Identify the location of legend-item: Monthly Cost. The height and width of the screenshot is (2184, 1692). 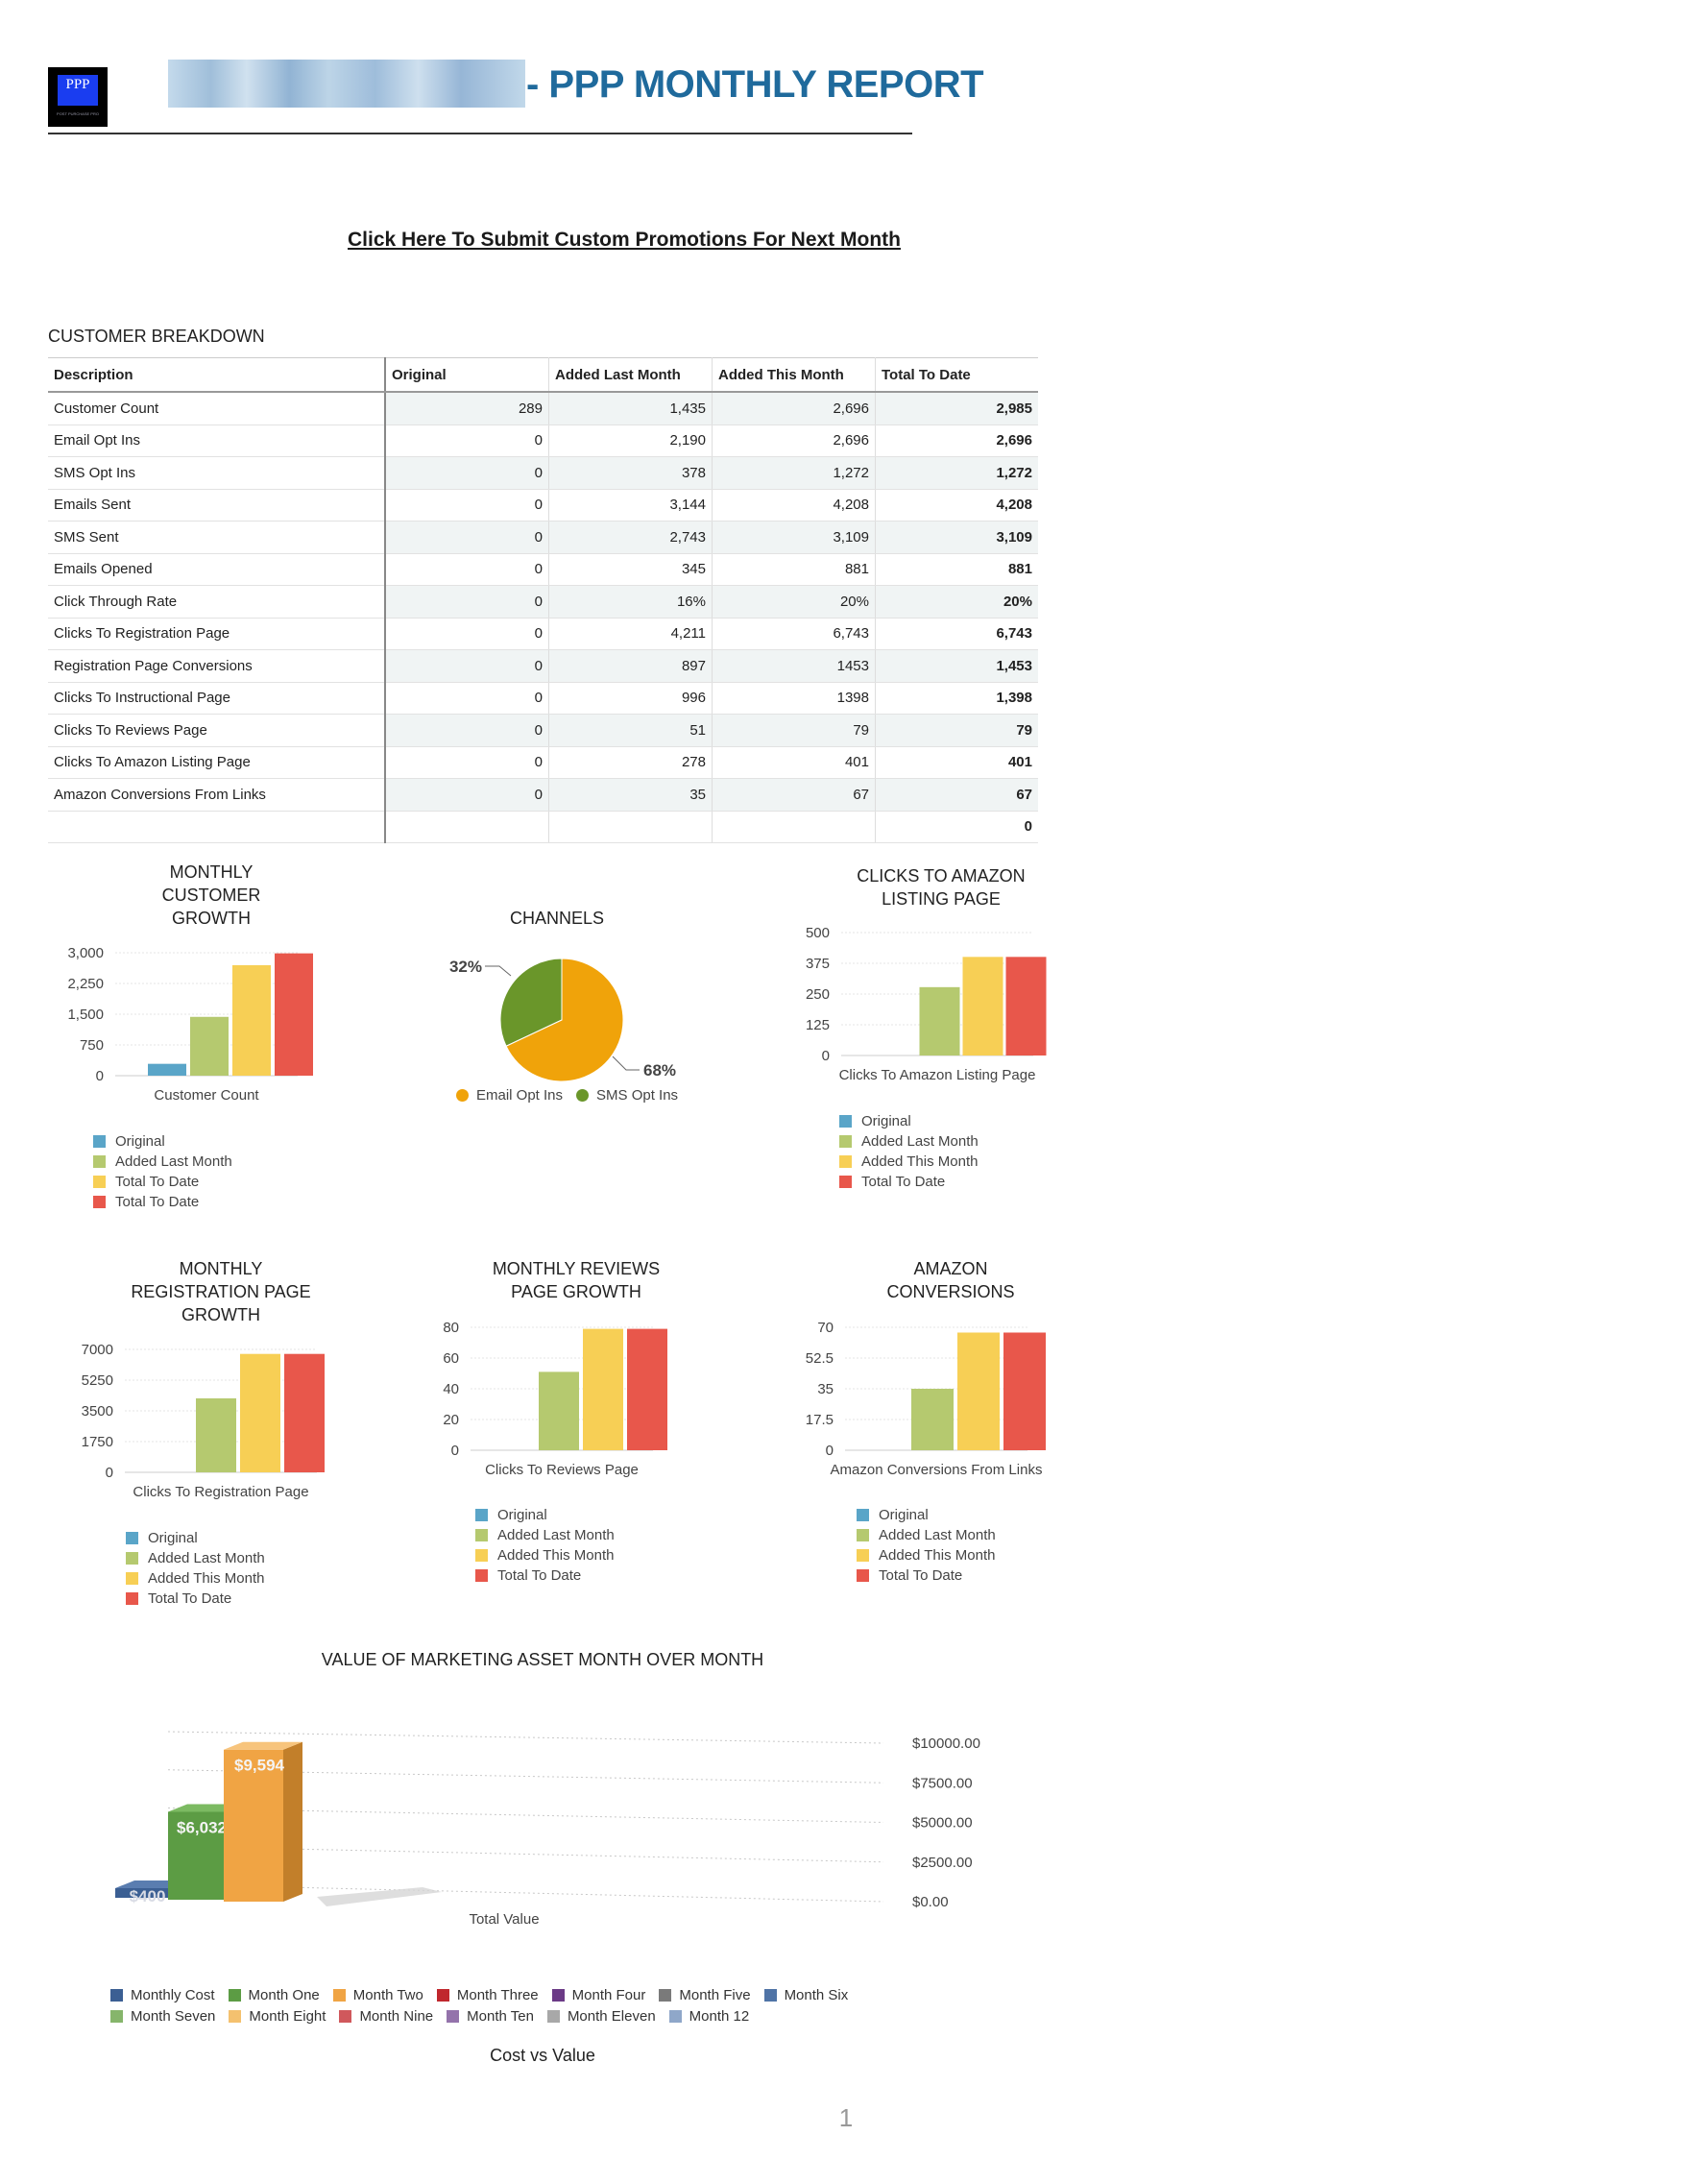
(163, 1995).